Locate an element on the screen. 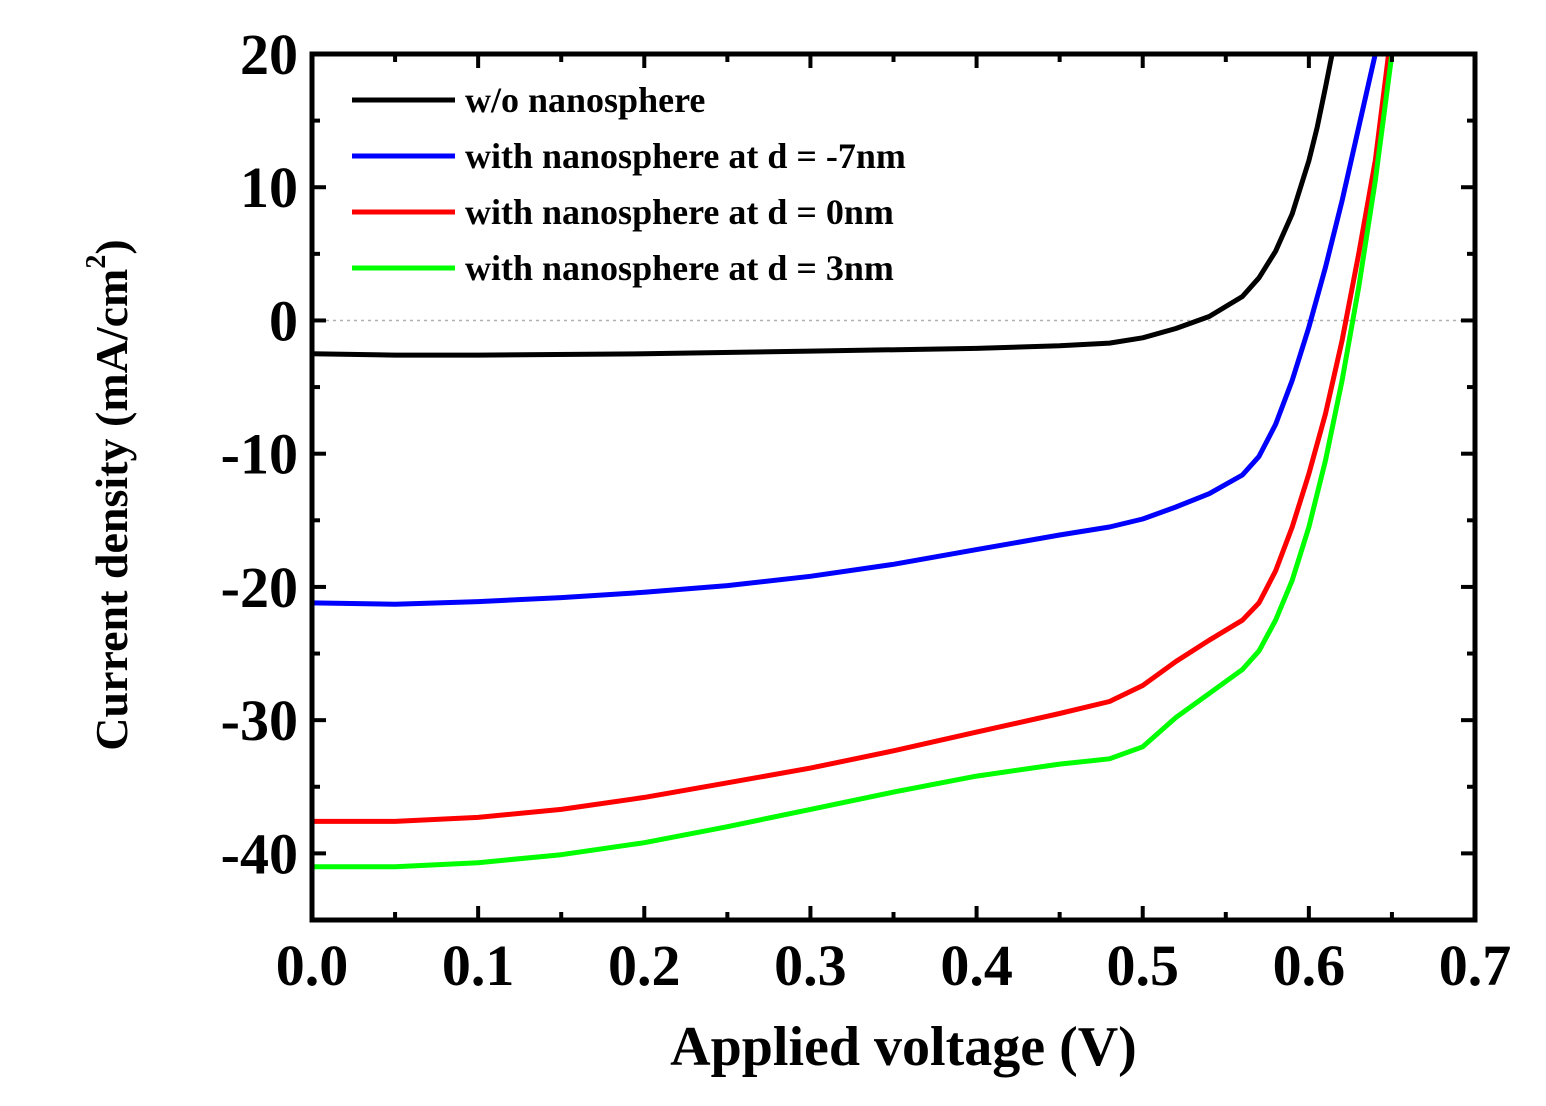  x-tick-label: 0.7 is located at coordinates (1475, 965).